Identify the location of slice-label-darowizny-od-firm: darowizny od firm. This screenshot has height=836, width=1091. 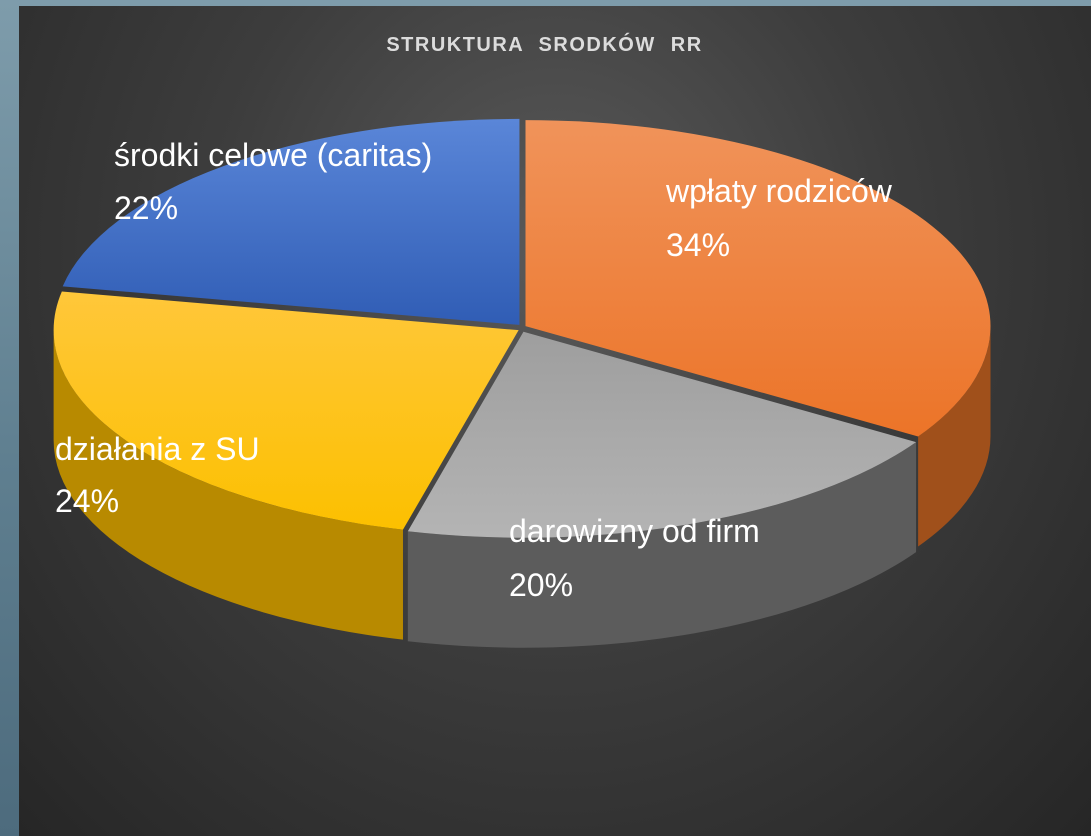
(634, 531).